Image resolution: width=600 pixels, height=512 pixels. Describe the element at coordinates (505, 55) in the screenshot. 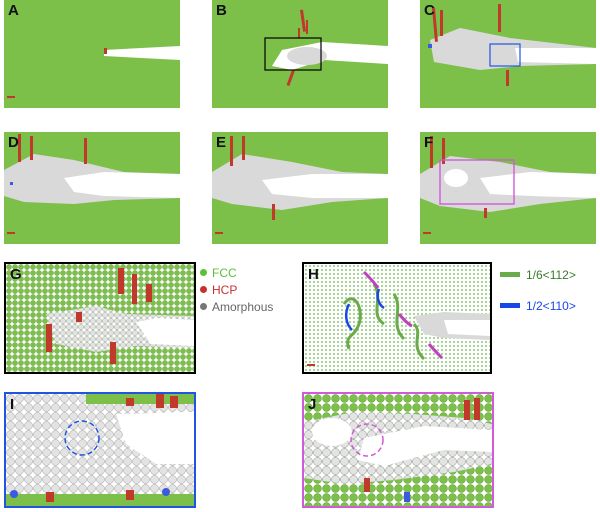

I see `zoom-box-c` at that location.